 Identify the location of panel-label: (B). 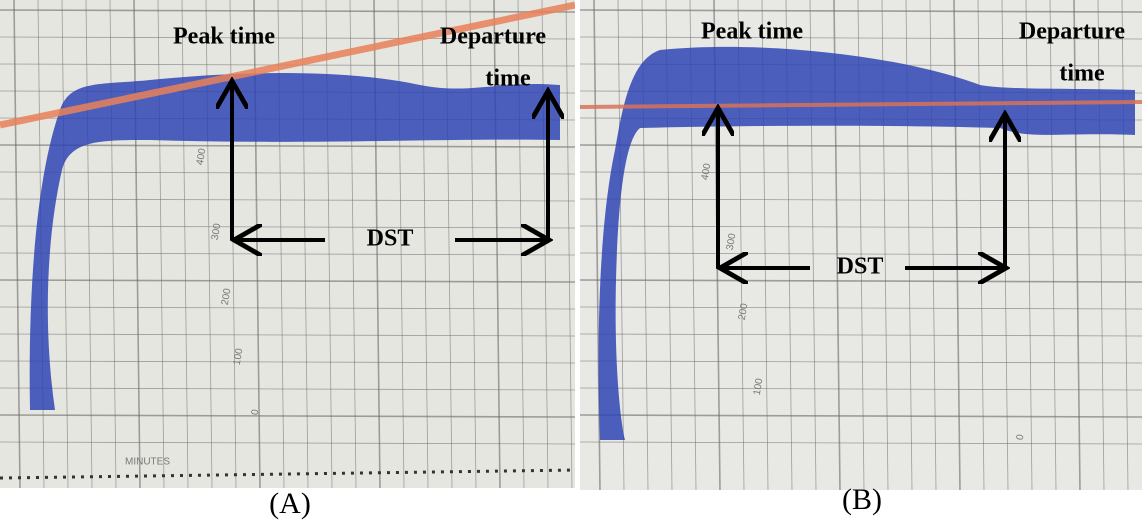
(862, 499).